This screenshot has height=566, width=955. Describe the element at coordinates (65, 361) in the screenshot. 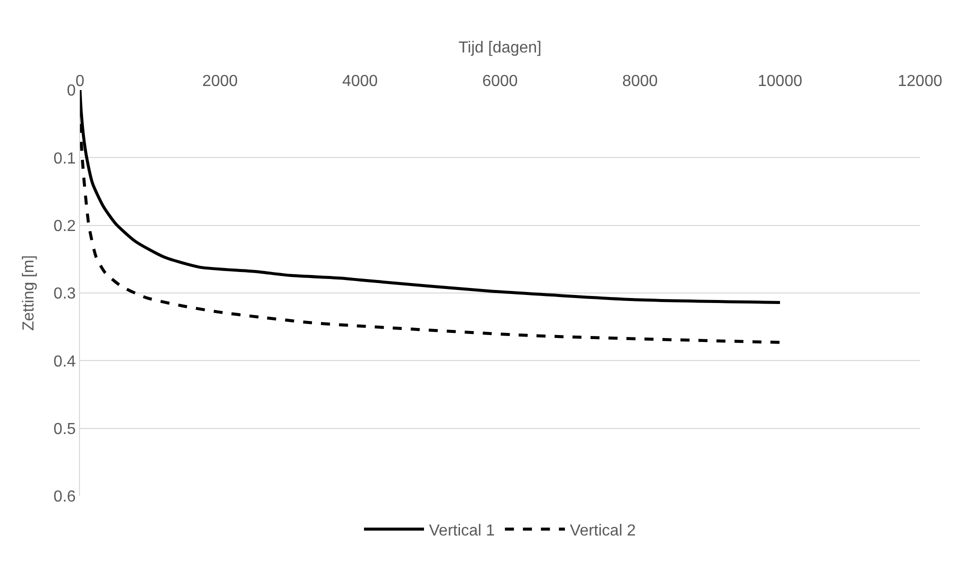

I see `y-tick-label: 0.4` at that location.